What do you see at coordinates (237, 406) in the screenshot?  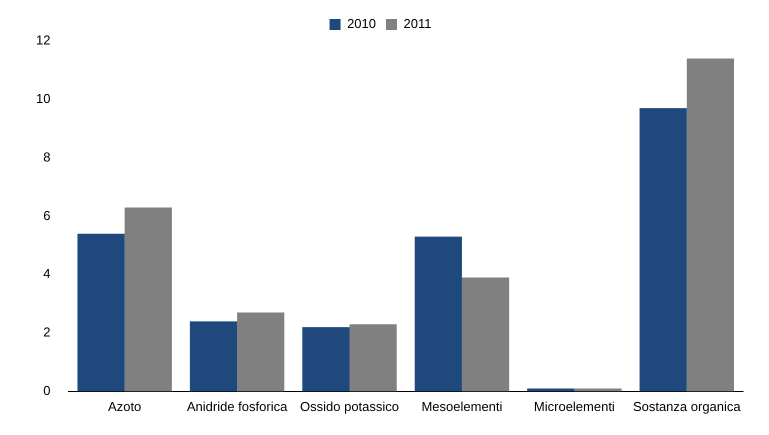 I see `x-tick-label: Anidride fosforica` at bounding box center [237, 406].